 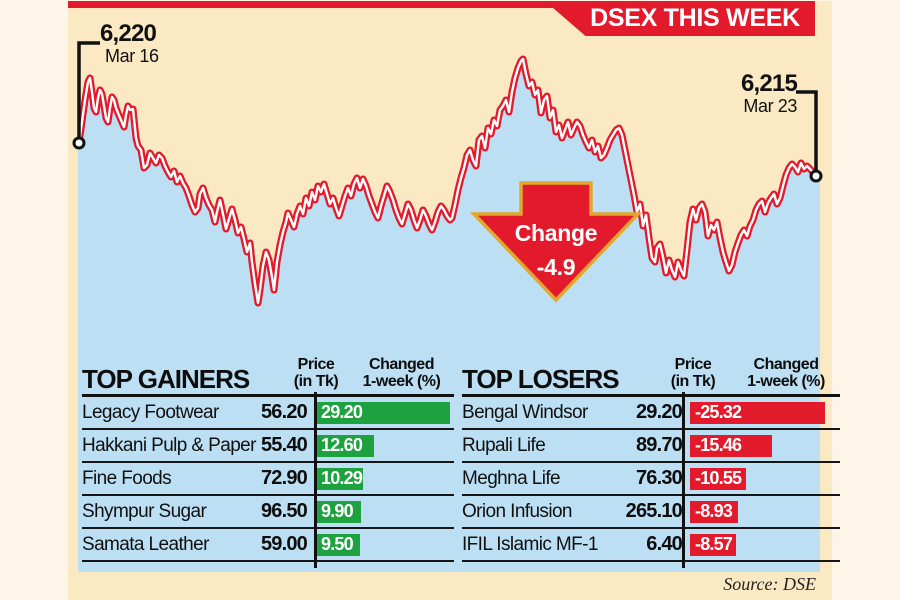 I want to click on change-bar-zone: -8.93, so click(x=765, y=511).